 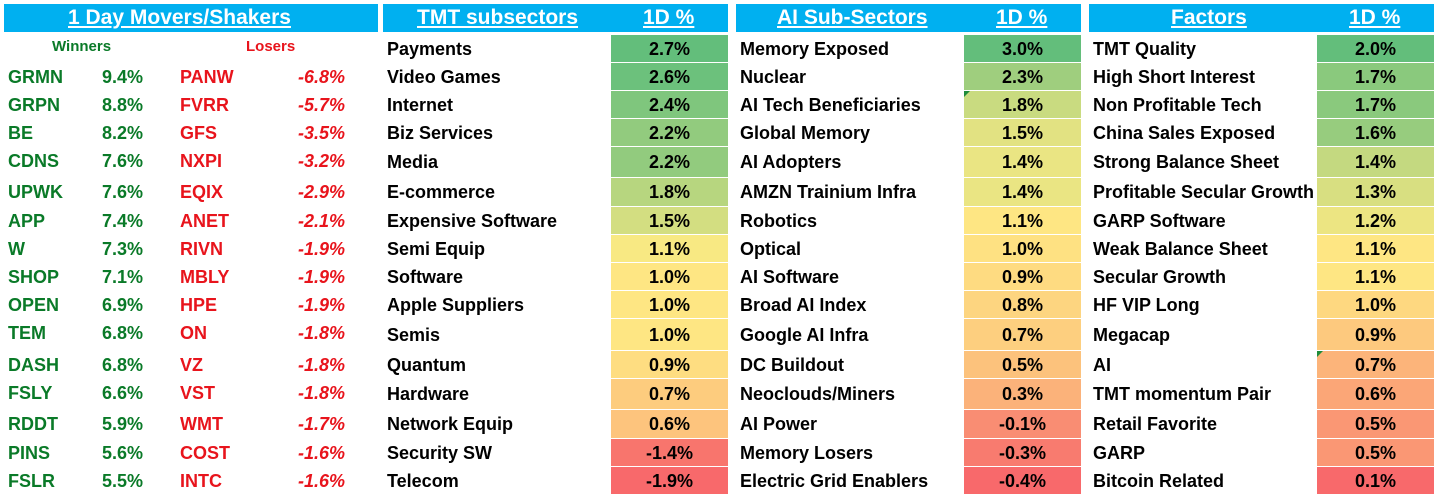 I want to click on factors-row: HF VIP Long 1.0%, so click(x=1261, y=305).